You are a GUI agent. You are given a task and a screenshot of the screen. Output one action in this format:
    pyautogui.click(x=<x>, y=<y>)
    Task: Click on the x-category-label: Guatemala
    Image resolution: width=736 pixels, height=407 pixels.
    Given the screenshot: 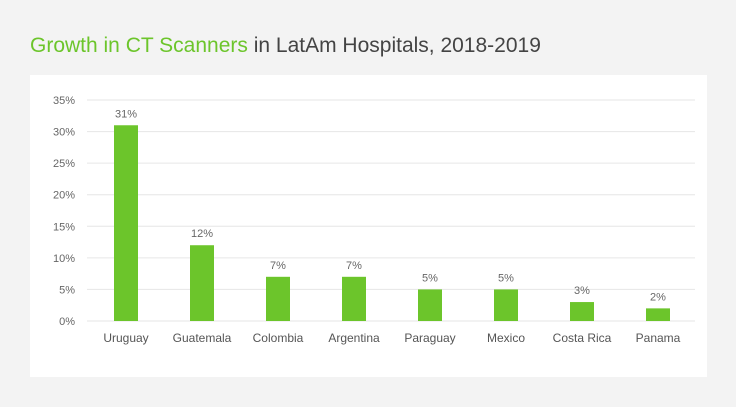 What is the action you would take?
    pyautogui.click(x=202, y=338)
    